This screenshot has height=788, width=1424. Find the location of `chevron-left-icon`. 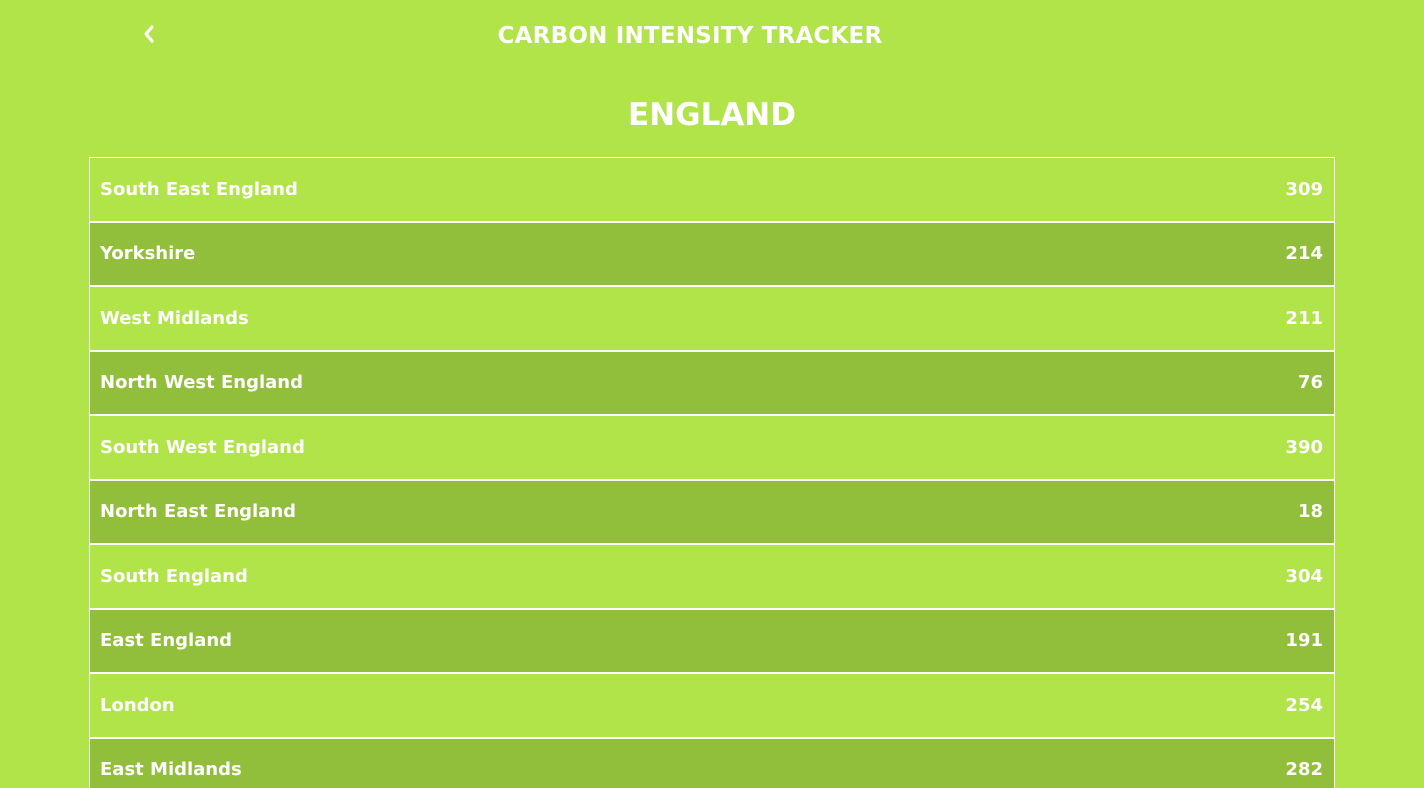

chevron-left-icon is located at coordinates (149, 34).